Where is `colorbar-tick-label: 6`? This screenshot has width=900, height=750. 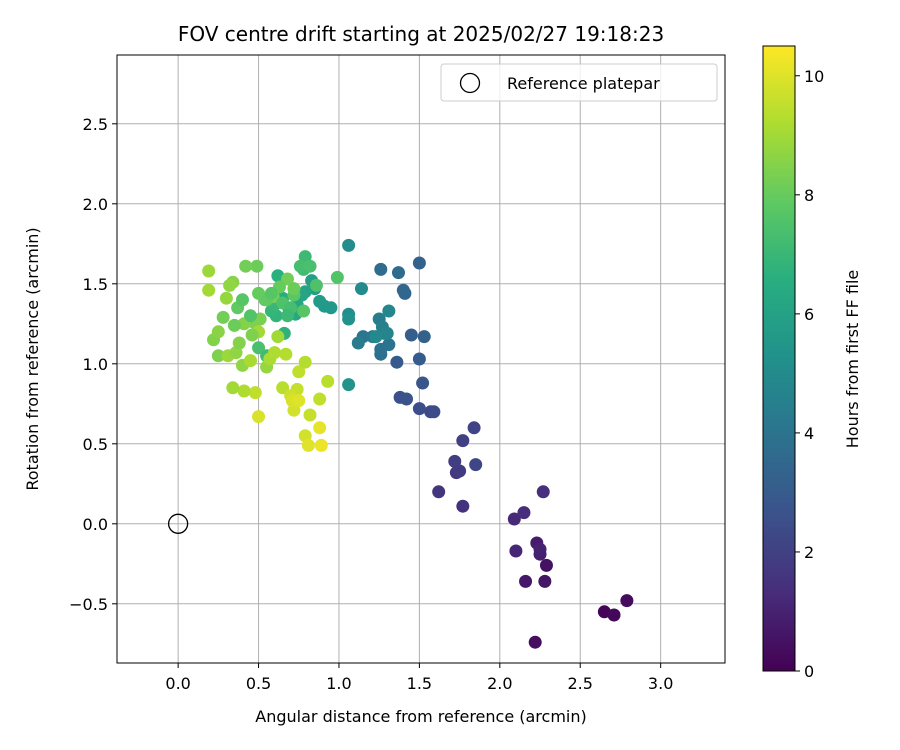
colorbar-tick-label: 6 is located at coordinates (809, 314).